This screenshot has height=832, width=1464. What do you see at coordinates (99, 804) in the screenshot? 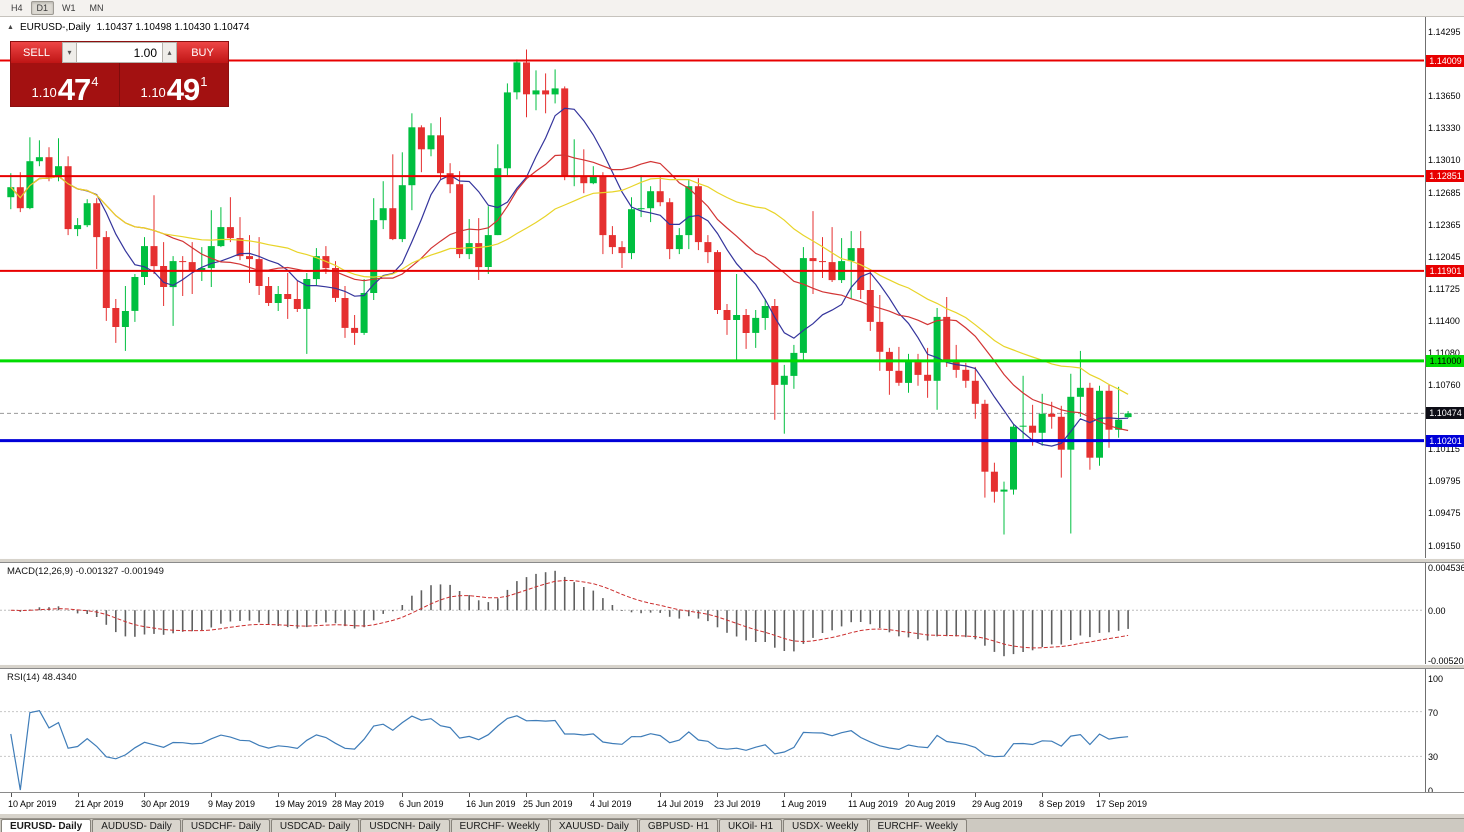
I see `time-axis-label: 21 Apr 2019` at bounding box center [99, 804].